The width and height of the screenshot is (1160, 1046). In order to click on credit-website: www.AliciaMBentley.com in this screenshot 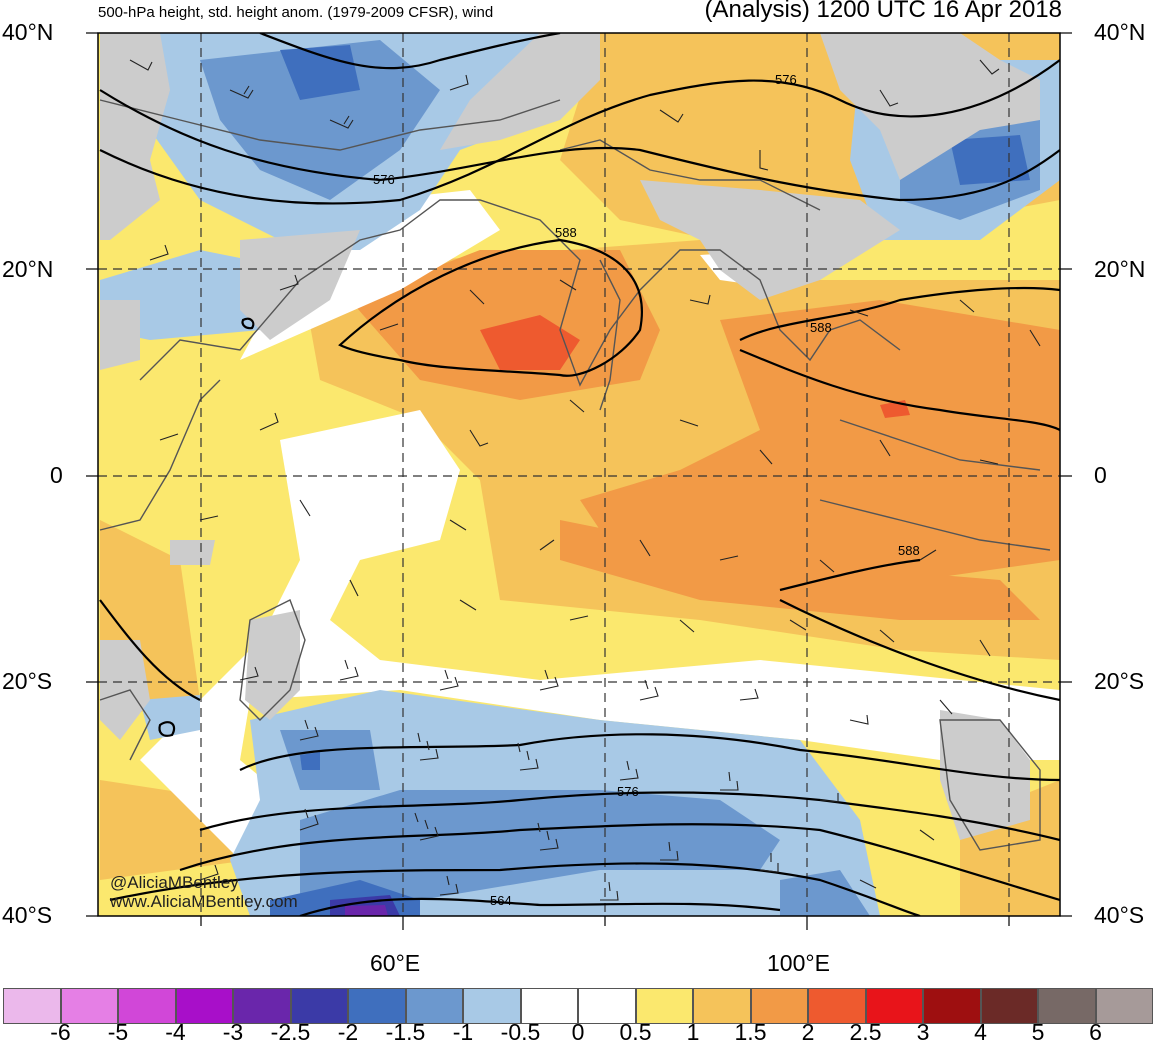, I will do `click(204, 901)`.